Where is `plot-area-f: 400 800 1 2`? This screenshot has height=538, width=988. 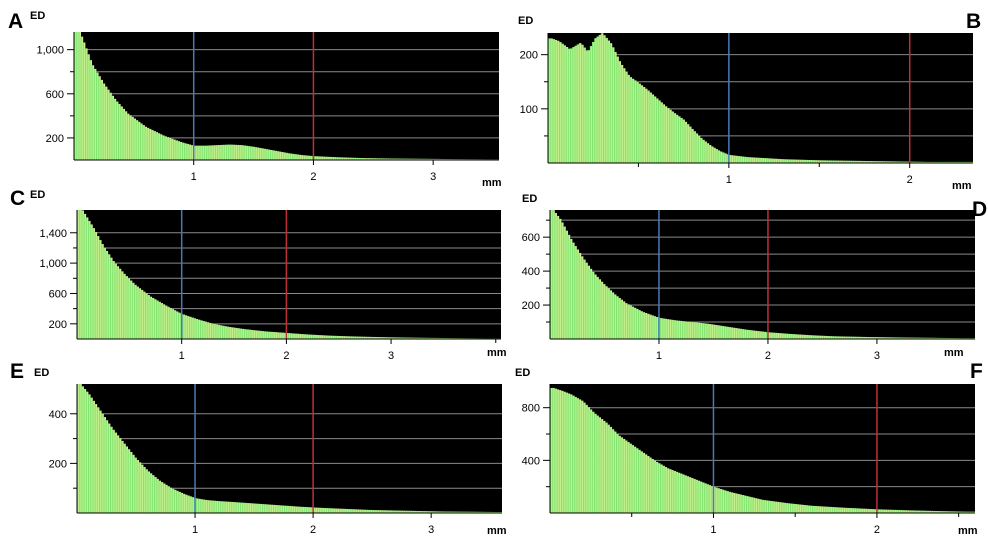
plot-area-f: 400 800 1 2 is located at coordinates (749, 460).